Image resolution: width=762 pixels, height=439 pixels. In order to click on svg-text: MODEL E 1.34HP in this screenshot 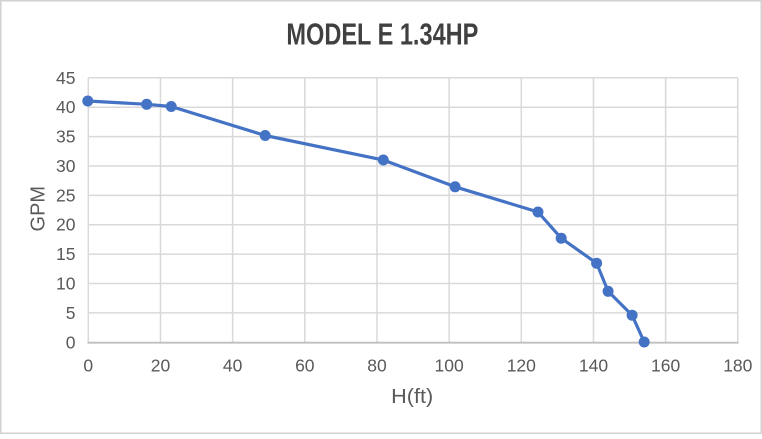, I will do `click(382, 34)`.